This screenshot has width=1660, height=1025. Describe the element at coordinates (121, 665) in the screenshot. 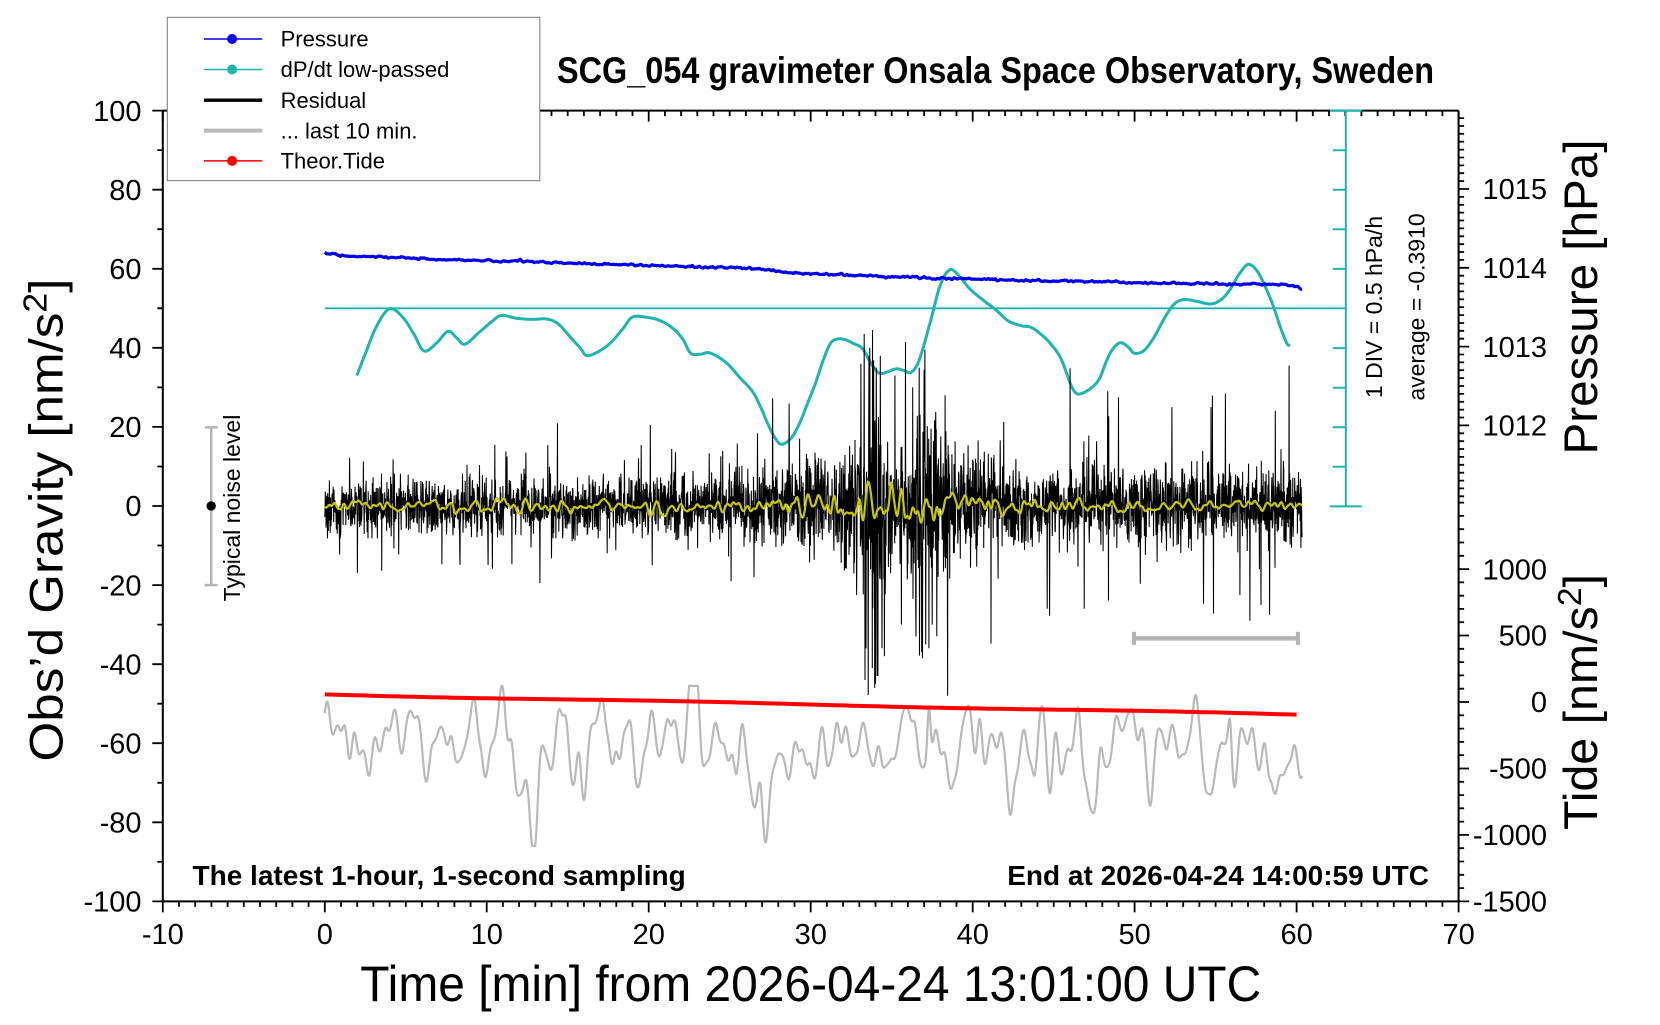

I see `svg-text: -40` at that location.